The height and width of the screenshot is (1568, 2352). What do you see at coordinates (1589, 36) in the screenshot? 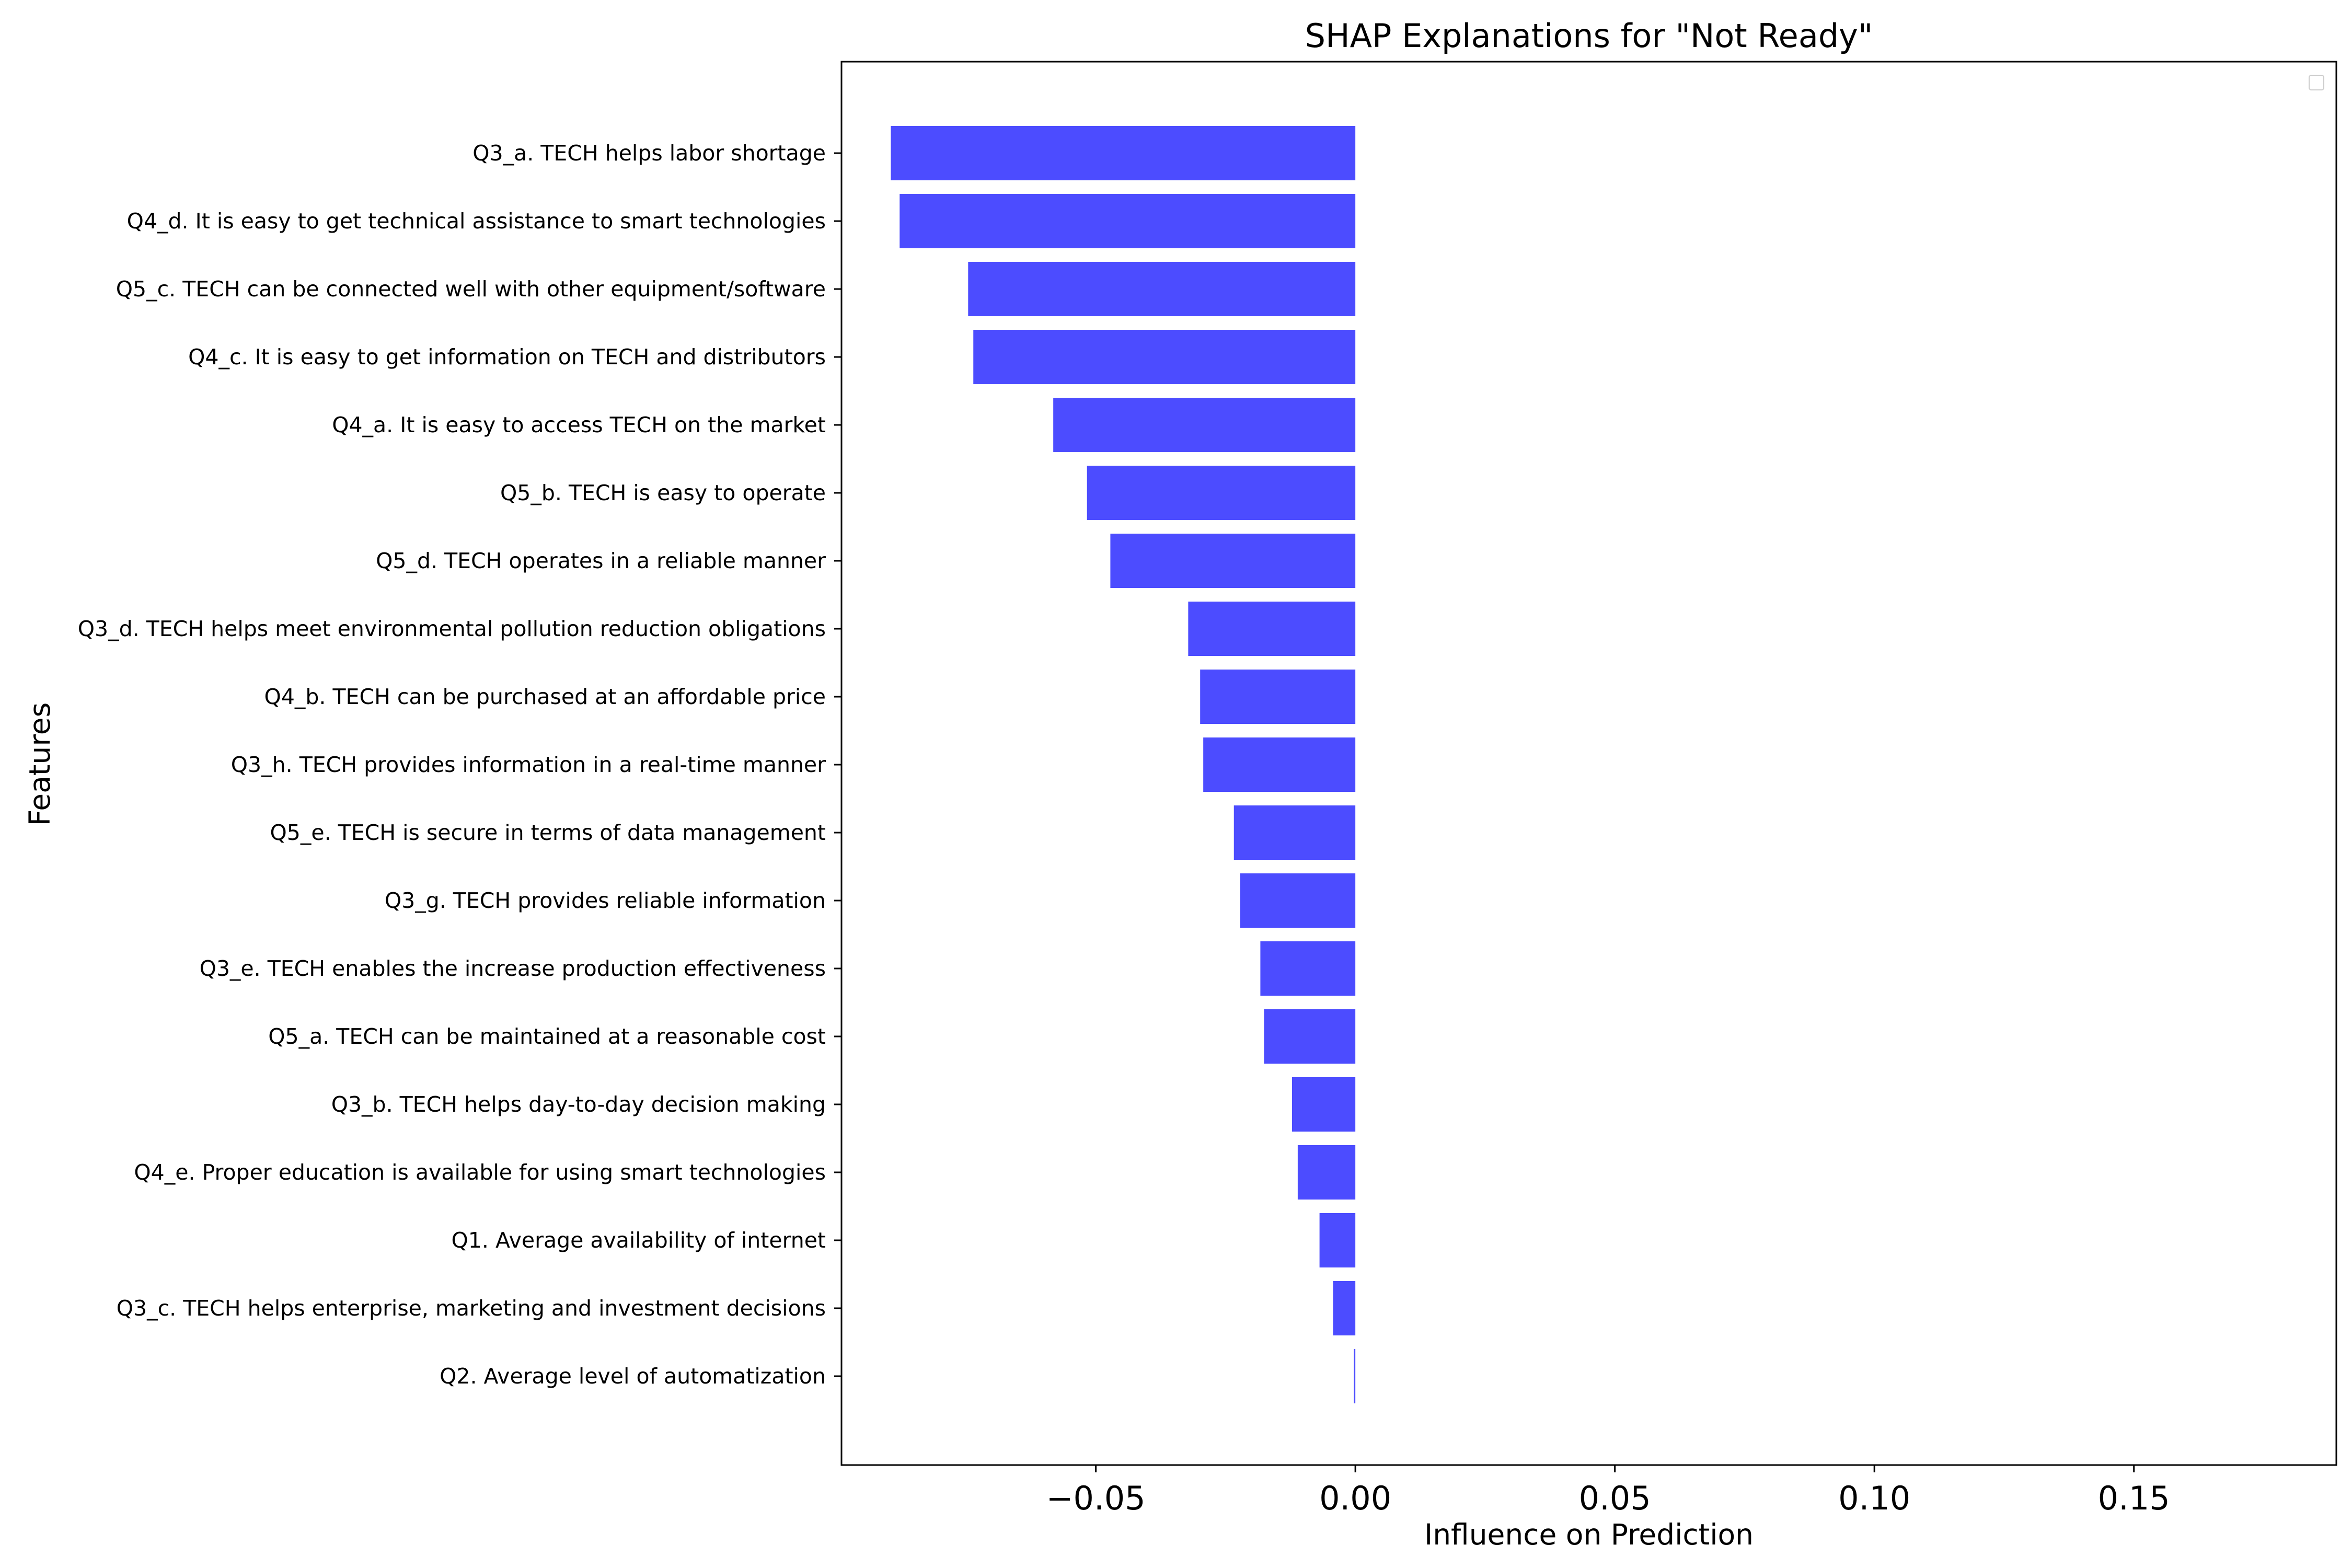
I see `chart-title: SHAP Explanations for "Not Ready"` at bounding box center [1589, 36].